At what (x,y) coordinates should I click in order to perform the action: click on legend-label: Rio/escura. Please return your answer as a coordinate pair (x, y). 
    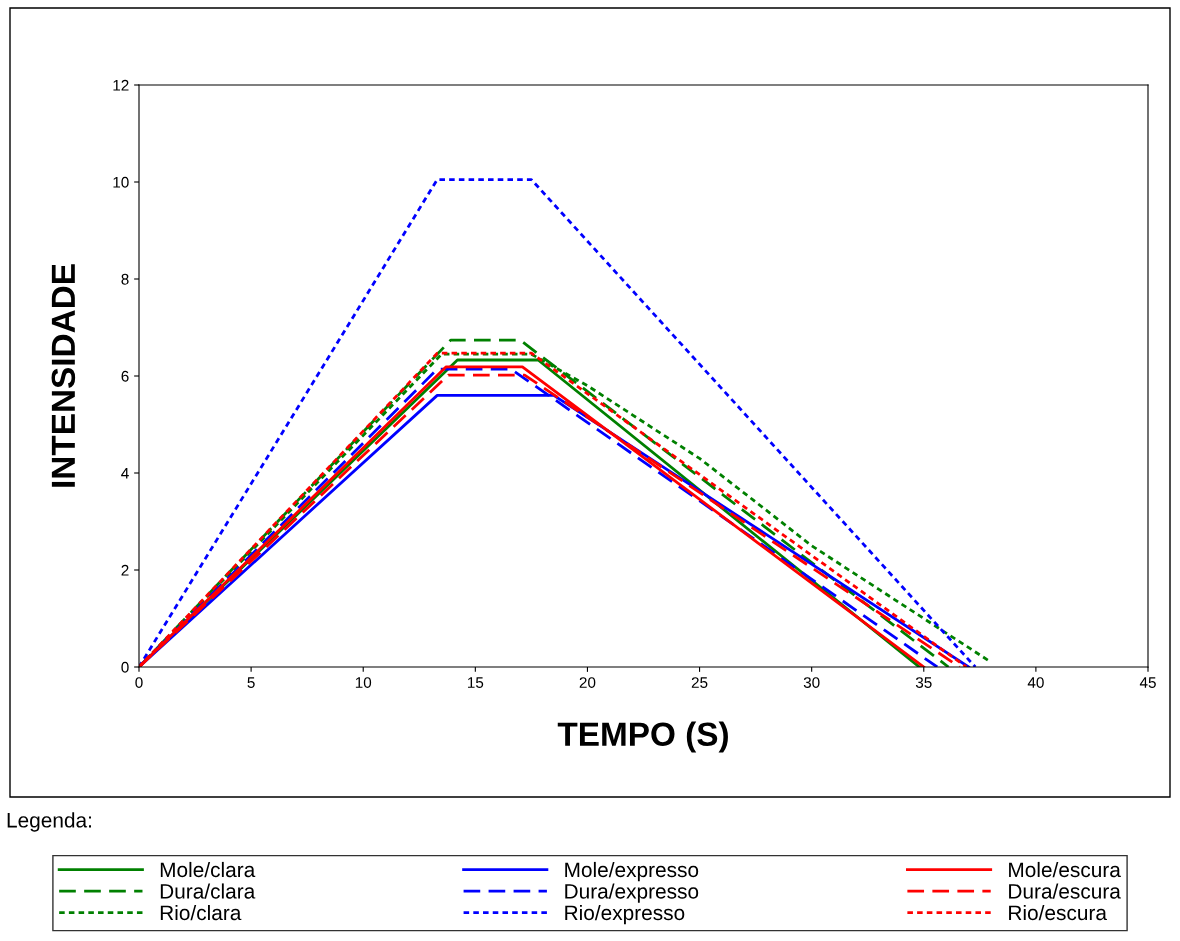
    Looking at the image, I should click on (1058, 912).